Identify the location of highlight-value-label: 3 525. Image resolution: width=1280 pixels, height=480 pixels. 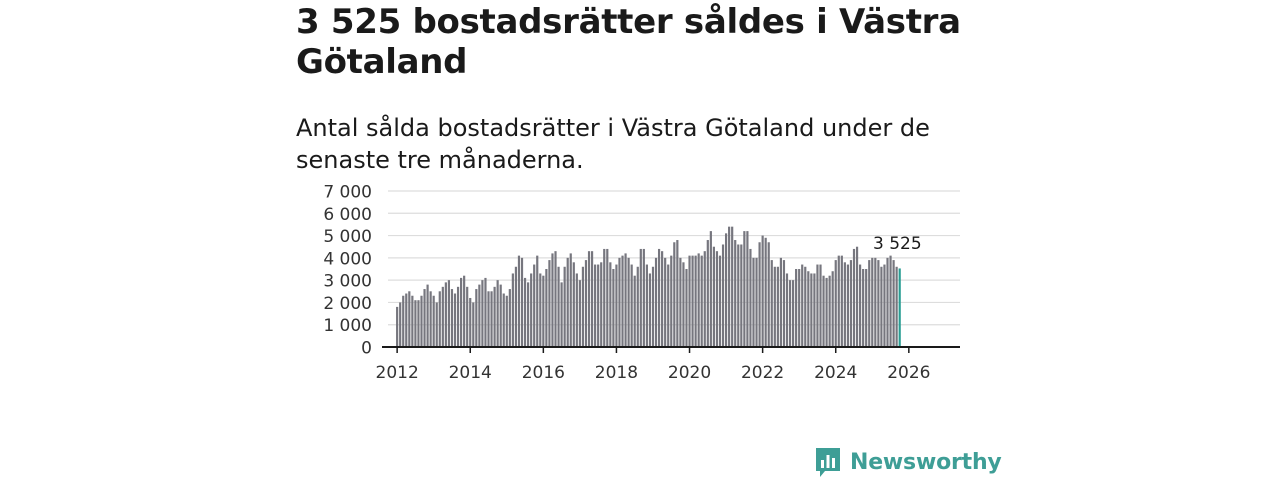
(897, 244).